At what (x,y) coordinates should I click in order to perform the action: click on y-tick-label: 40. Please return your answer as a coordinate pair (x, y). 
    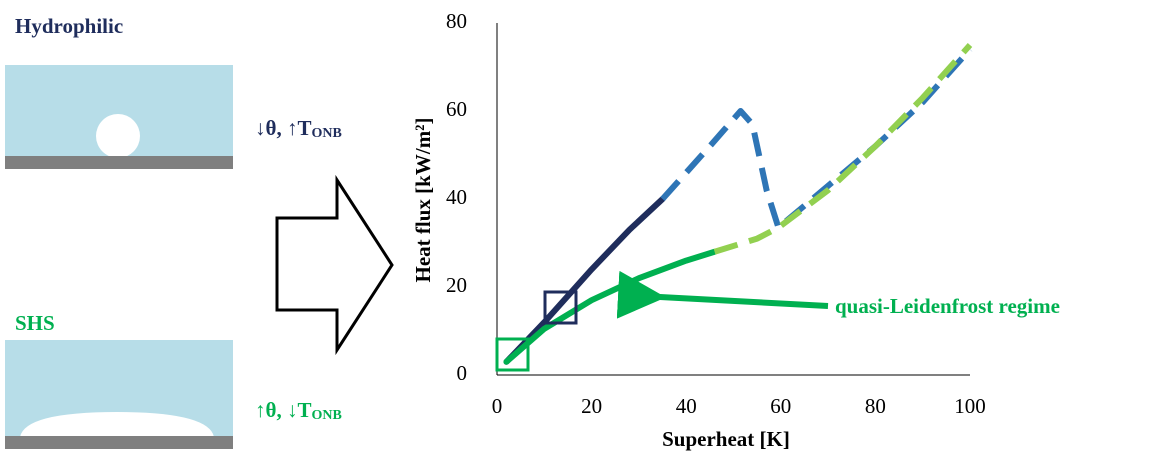
    Looking at the image, I should click on (456, 197).